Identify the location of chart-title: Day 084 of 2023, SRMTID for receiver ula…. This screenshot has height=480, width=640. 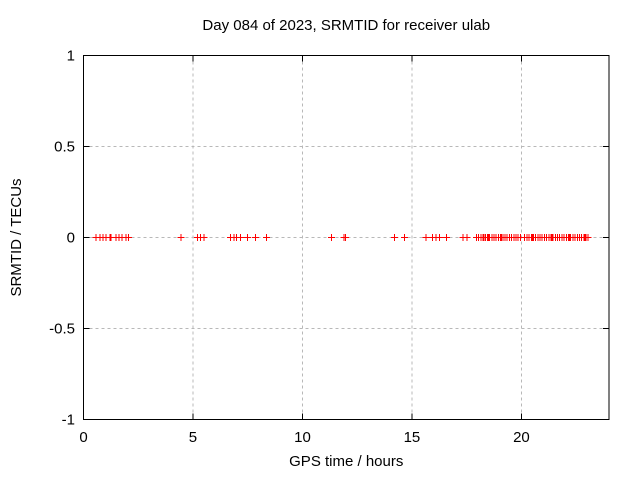
(346, 25).